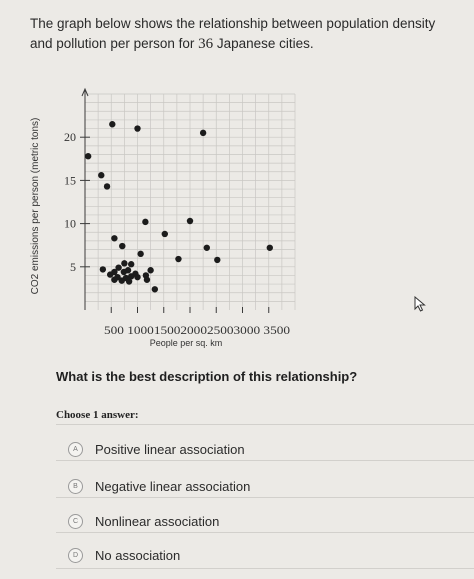  What do you see at coordinates (70, 180) in the screenshot?
I see `y-tick-label: 15` at bounding box center [70, 180].